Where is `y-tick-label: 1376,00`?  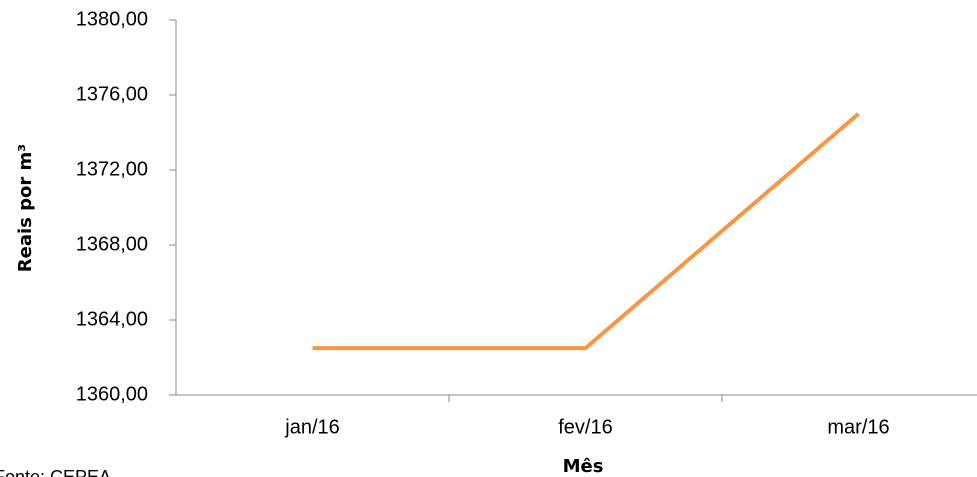
y-tick-label: 1376,00 is located at coordinates (112, 94).